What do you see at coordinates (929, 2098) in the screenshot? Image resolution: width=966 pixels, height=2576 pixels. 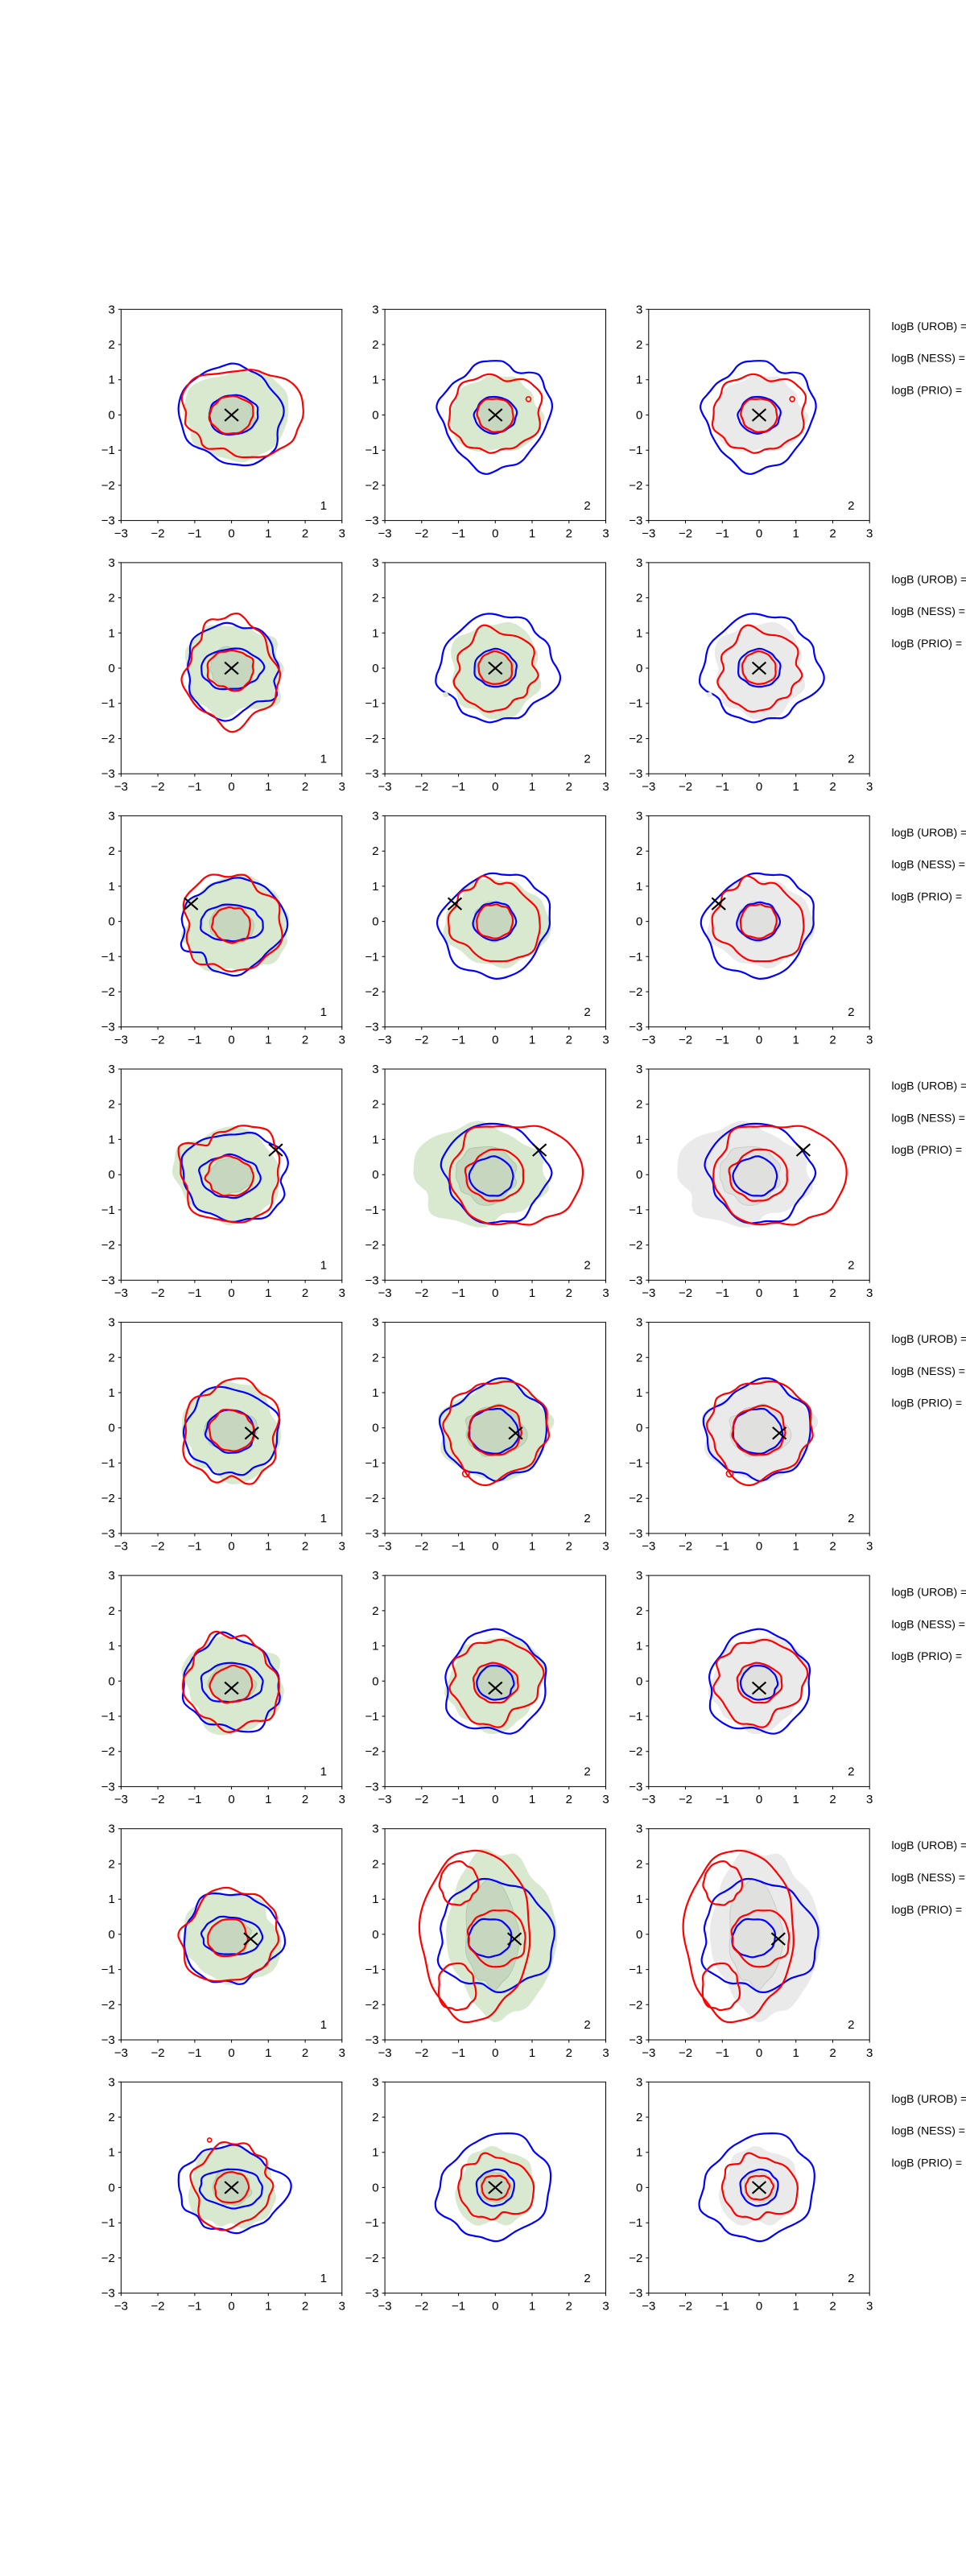 I see `svg-text: logB (UROB) = 2.53` at bounding box center [929, 2098].